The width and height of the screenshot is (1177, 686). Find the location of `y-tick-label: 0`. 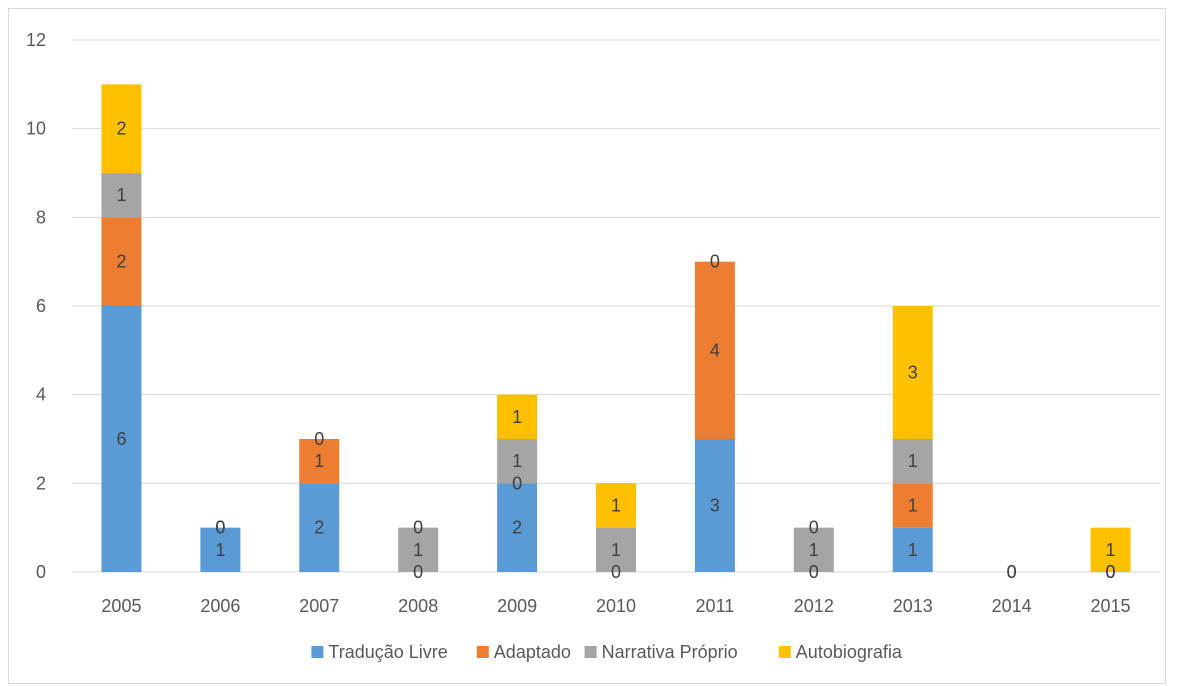

y-tick-label: 0 is located at coordinates (41, 572).